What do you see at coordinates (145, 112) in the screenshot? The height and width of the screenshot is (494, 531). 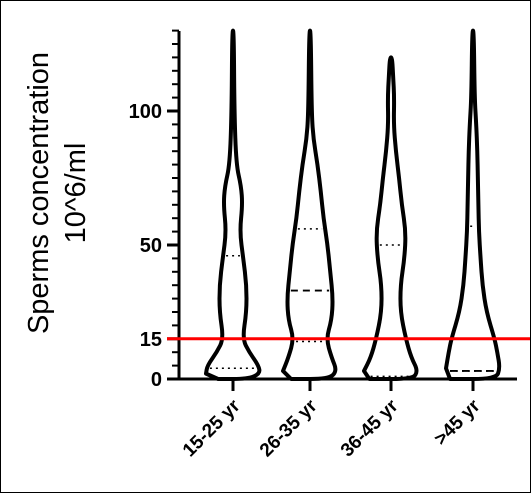 I see `y-tick-label: 100` at bounding box center [145, 112].